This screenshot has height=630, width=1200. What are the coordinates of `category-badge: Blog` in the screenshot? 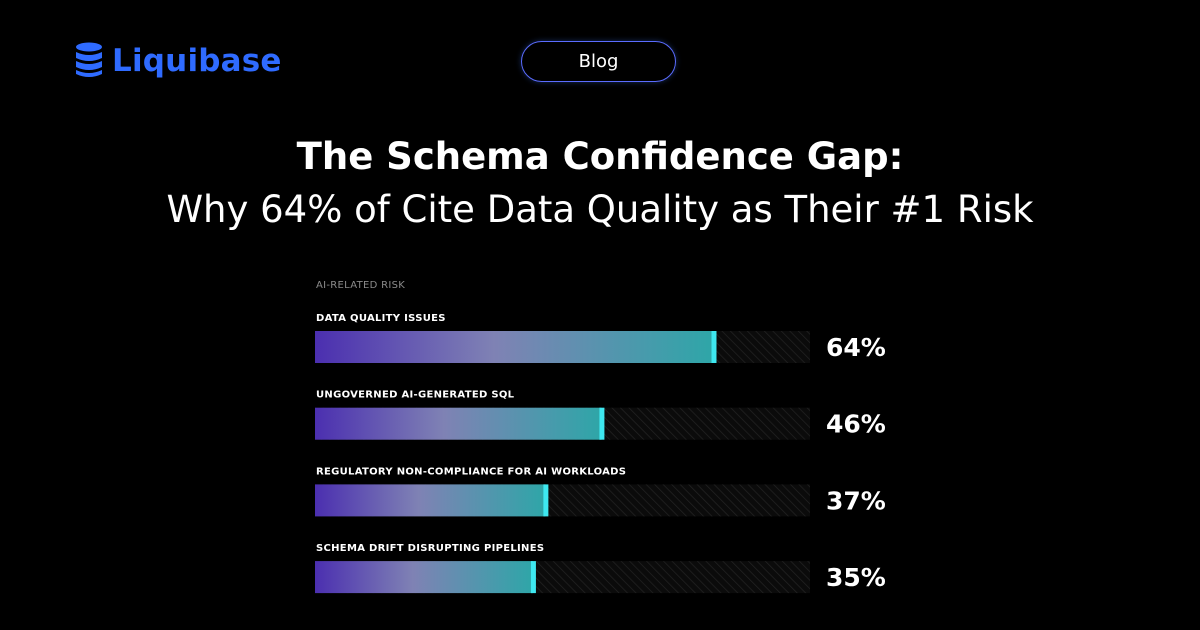 It's located at (598, 61).